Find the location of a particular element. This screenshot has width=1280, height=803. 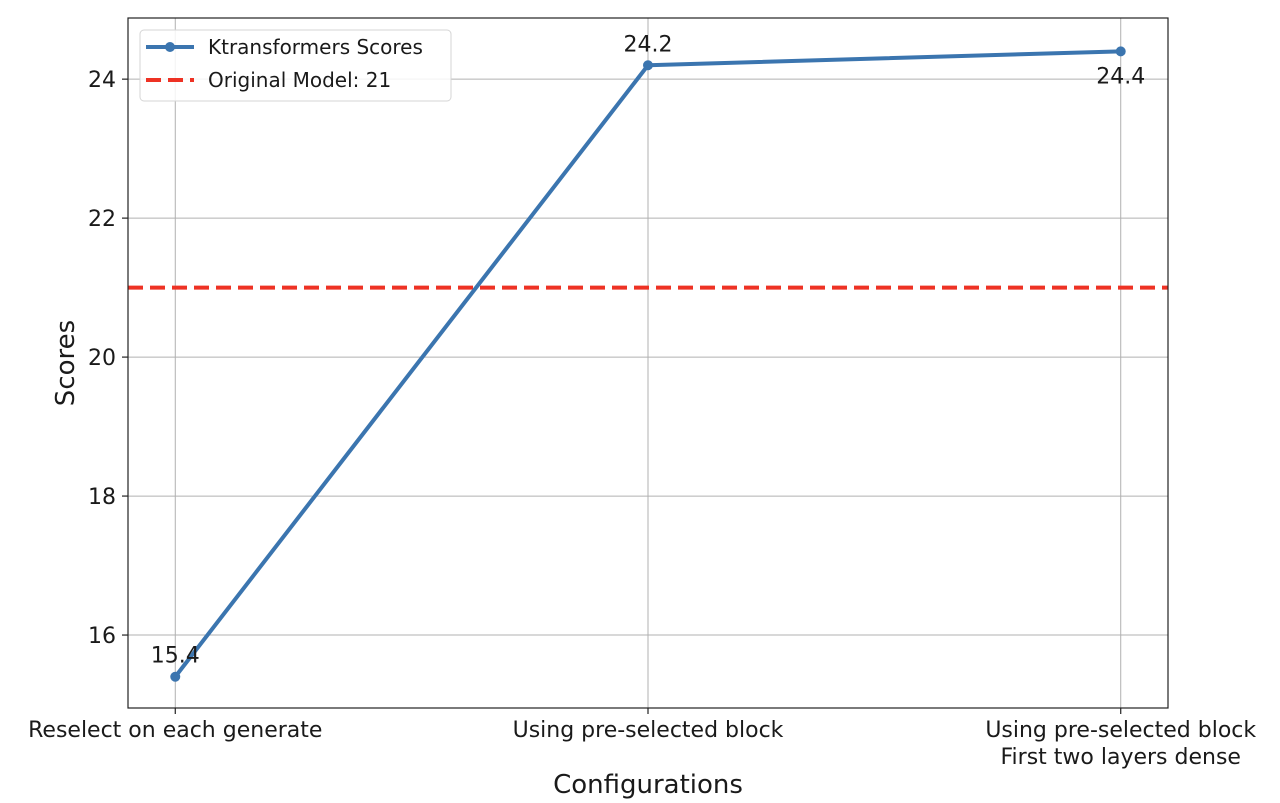

y-tick-label: 20 is located at coordinates (102, 358).